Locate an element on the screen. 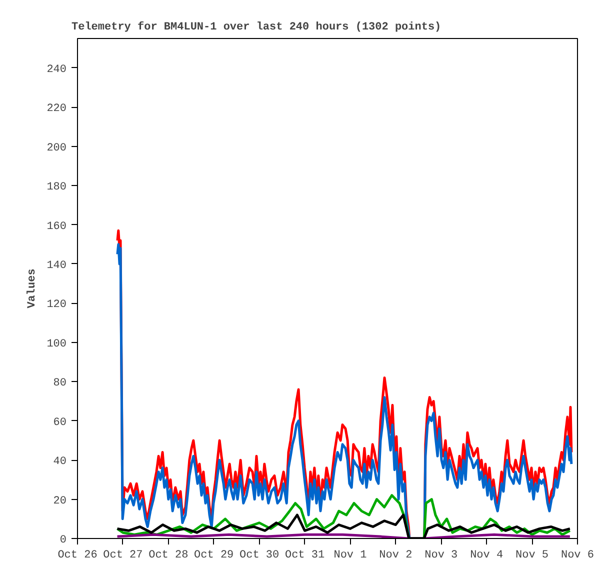  x-tick-label: Oct 31 is located at coordinates (304, 556).